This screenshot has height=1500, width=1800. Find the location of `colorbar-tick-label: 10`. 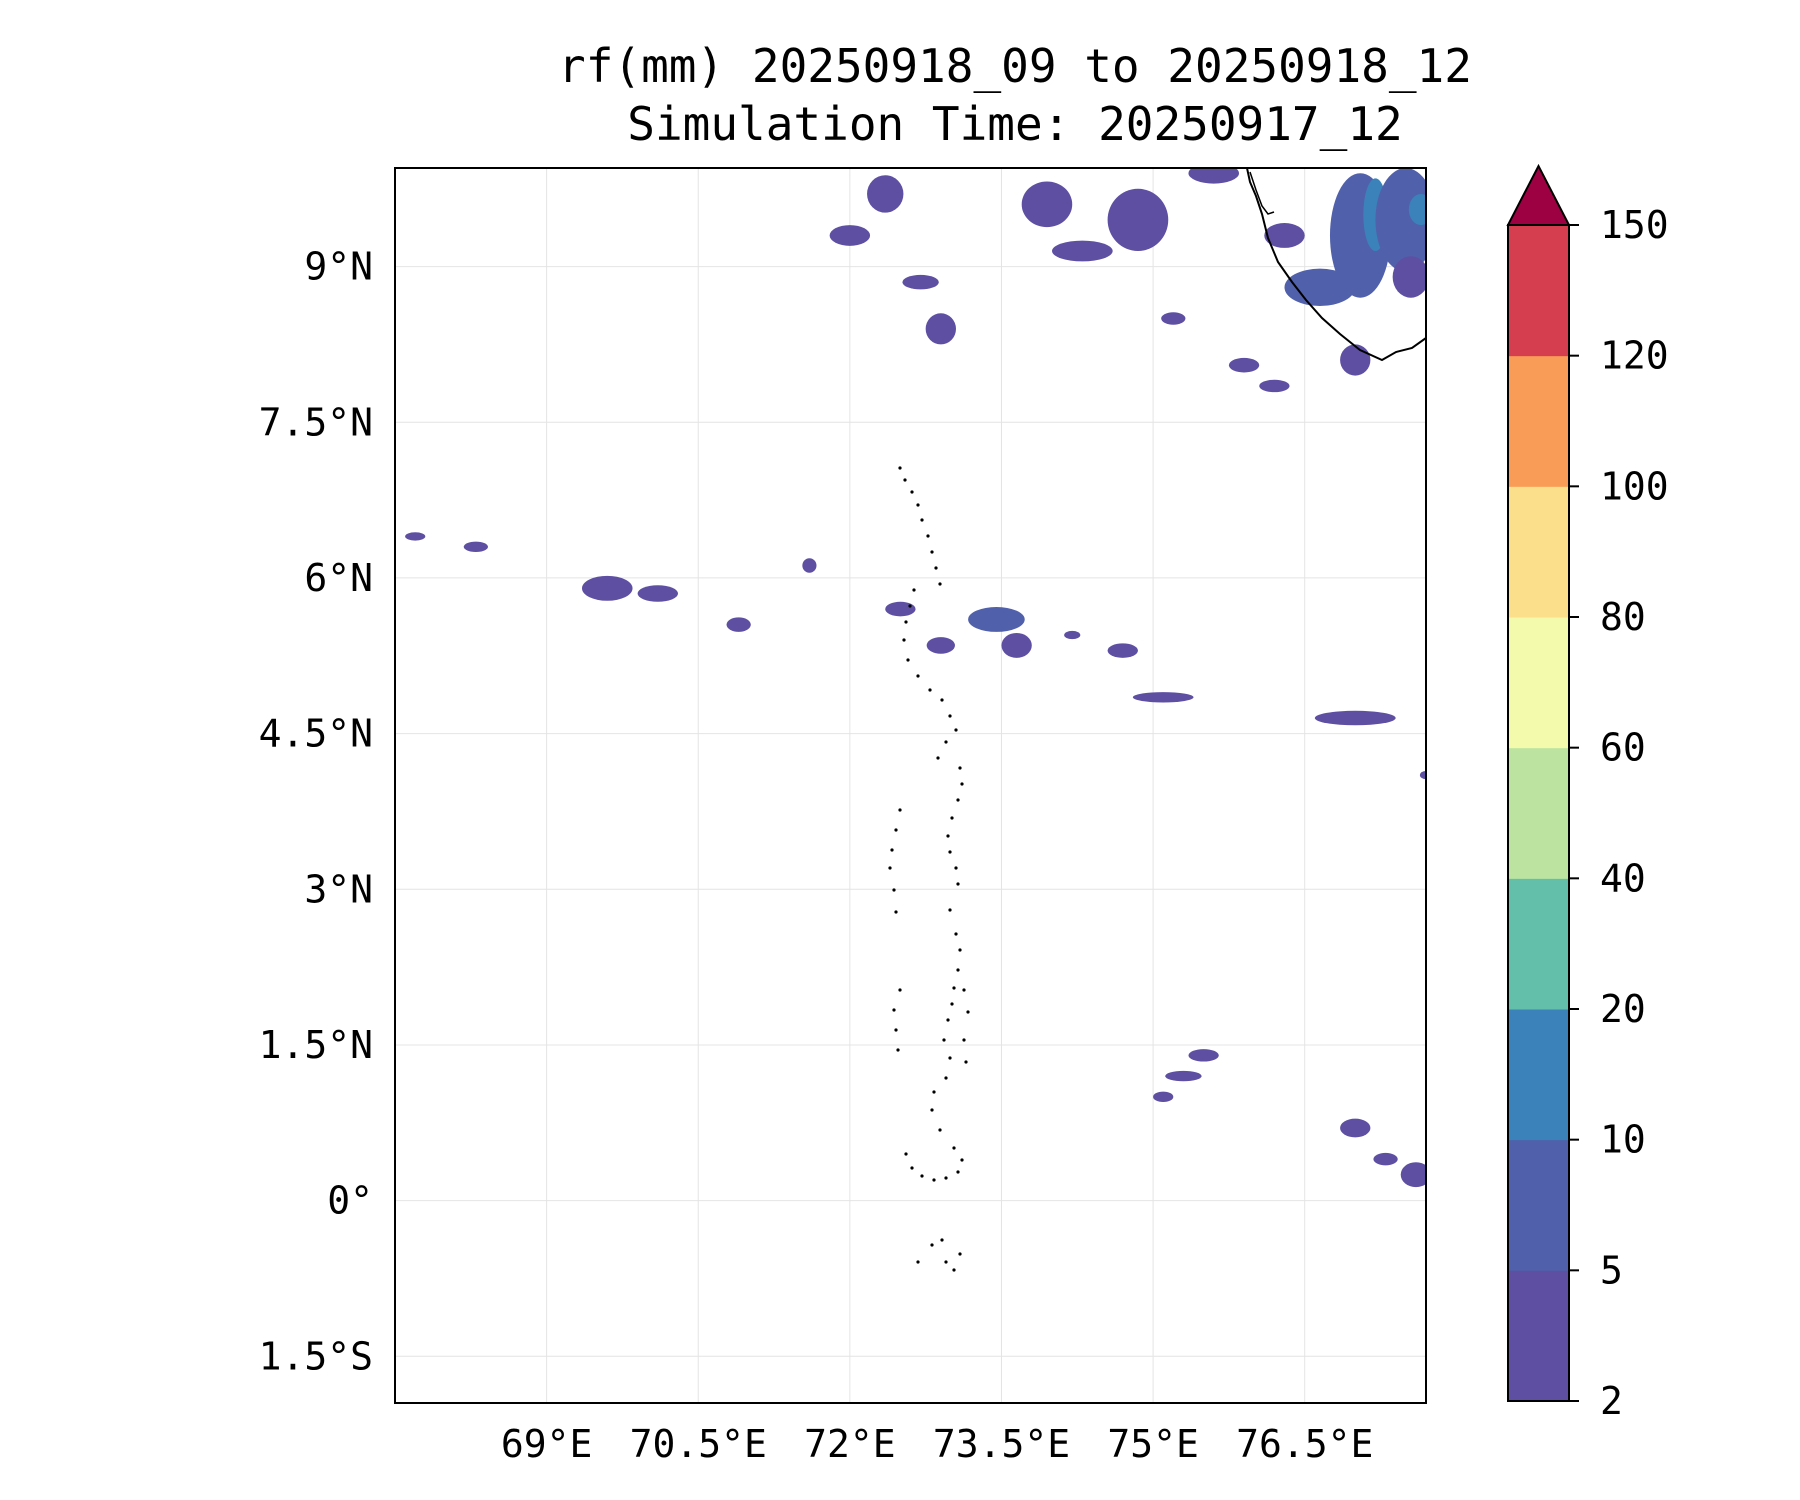

colorbar-tick-label: 10 is located at coordinates (1623, 1140).